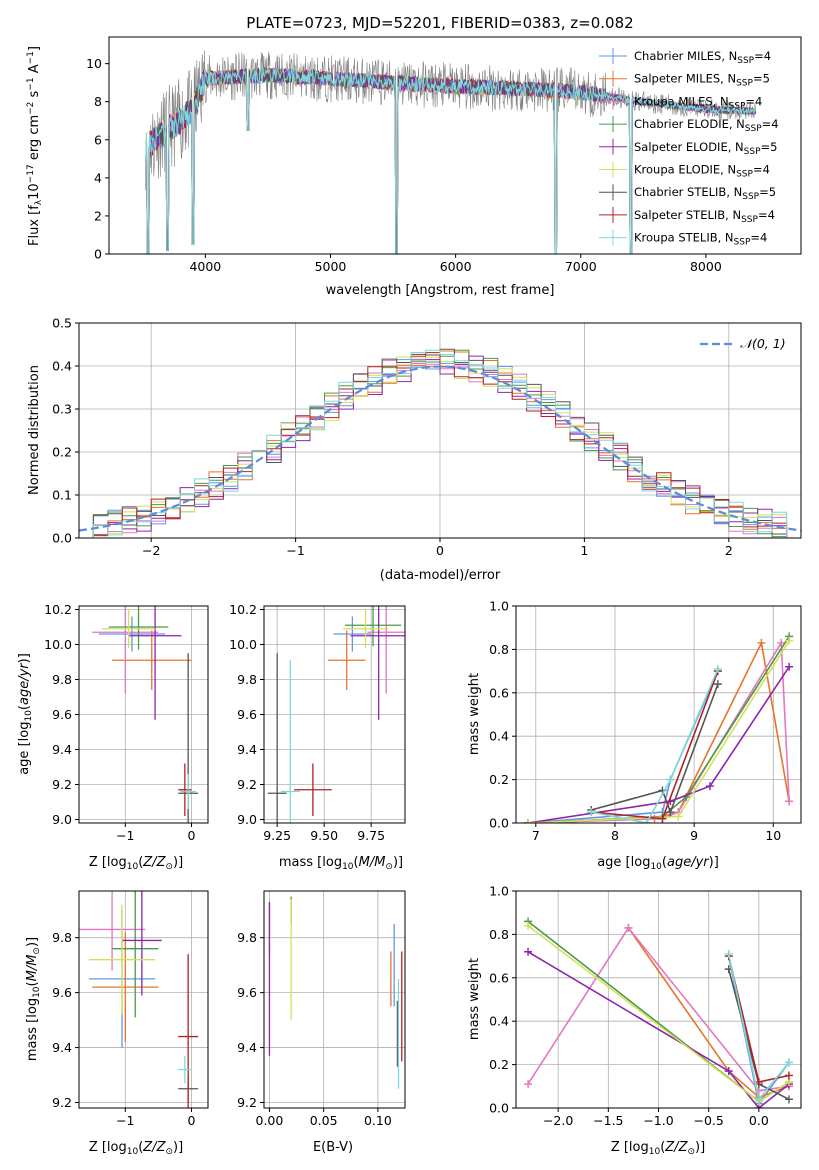 The image size is (819, 1170). Describe the element at coordinates (277, 835) in the screenshot. I see `x-tick-label: 9.25` at that location.